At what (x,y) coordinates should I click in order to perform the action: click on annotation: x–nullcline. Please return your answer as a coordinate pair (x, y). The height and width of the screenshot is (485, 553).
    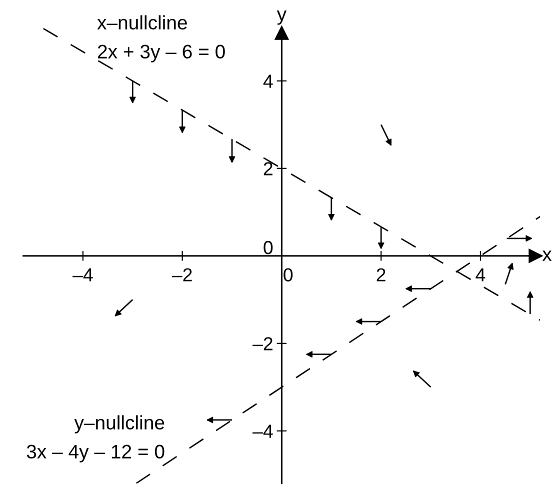
    Looking at the image, I should click on (142, 22).